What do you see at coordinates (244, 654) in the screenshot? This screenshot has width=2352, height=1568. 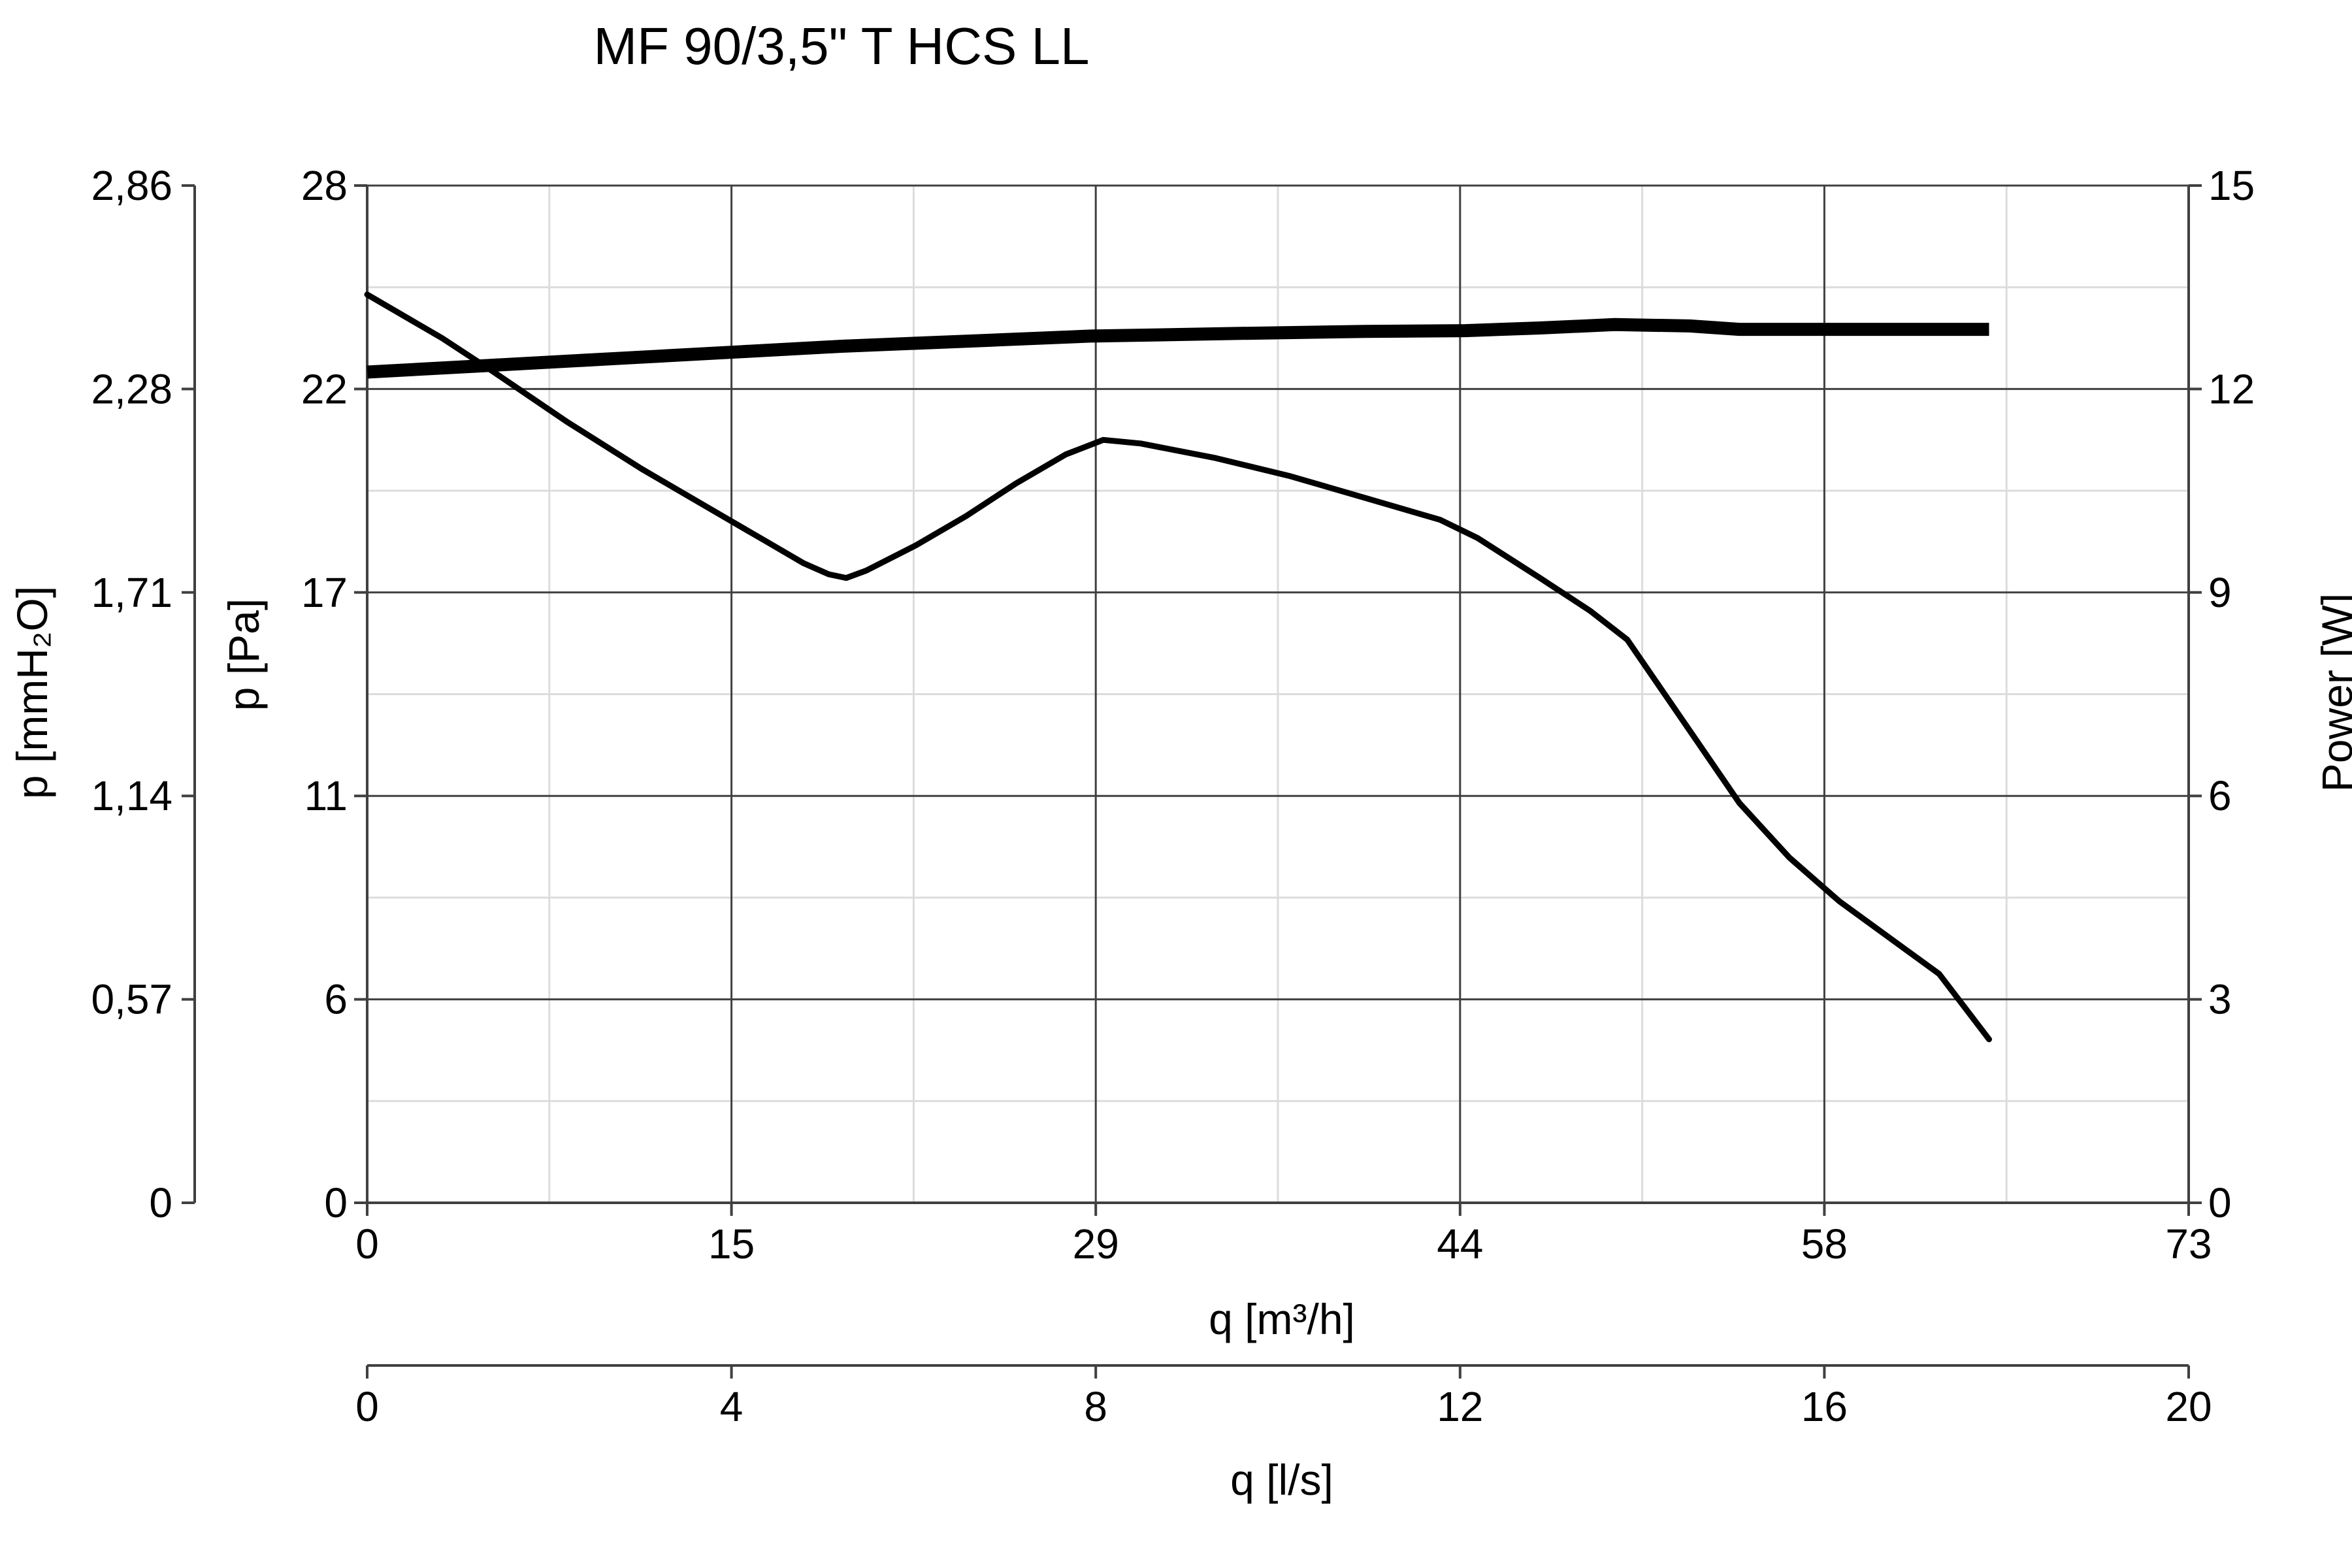 I see `y-axis-label: p [Pa]` at bounding box center [244, 654].